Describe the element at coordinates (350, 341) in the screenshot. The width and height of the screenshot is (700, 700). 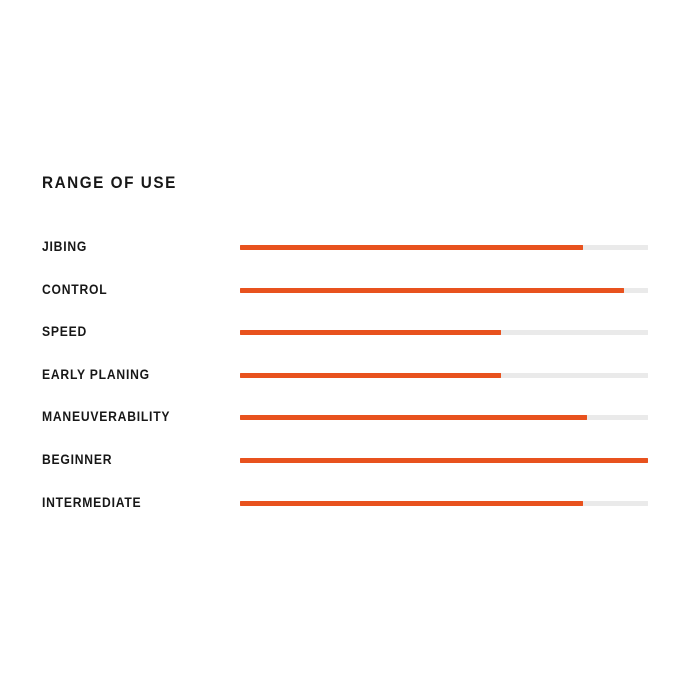
I see `chart-row: SPEED` at that location.